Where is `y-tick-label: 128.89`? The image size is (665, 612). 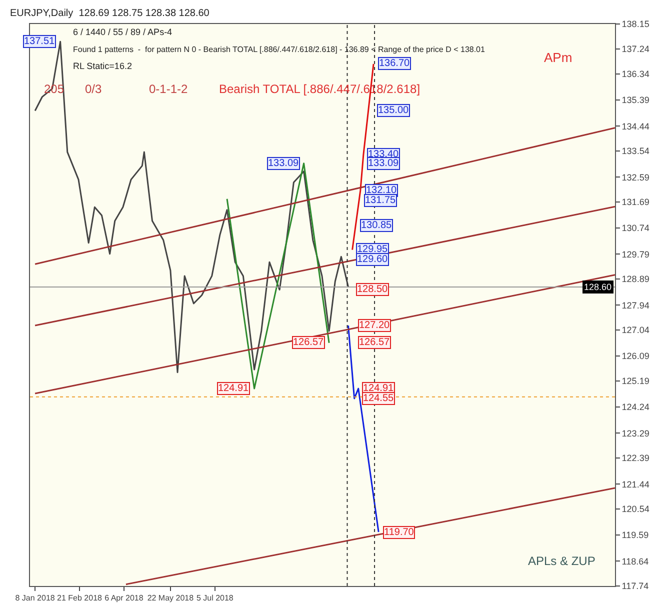
y-tick-label: 128.89 is located at coordinates (636, 279).